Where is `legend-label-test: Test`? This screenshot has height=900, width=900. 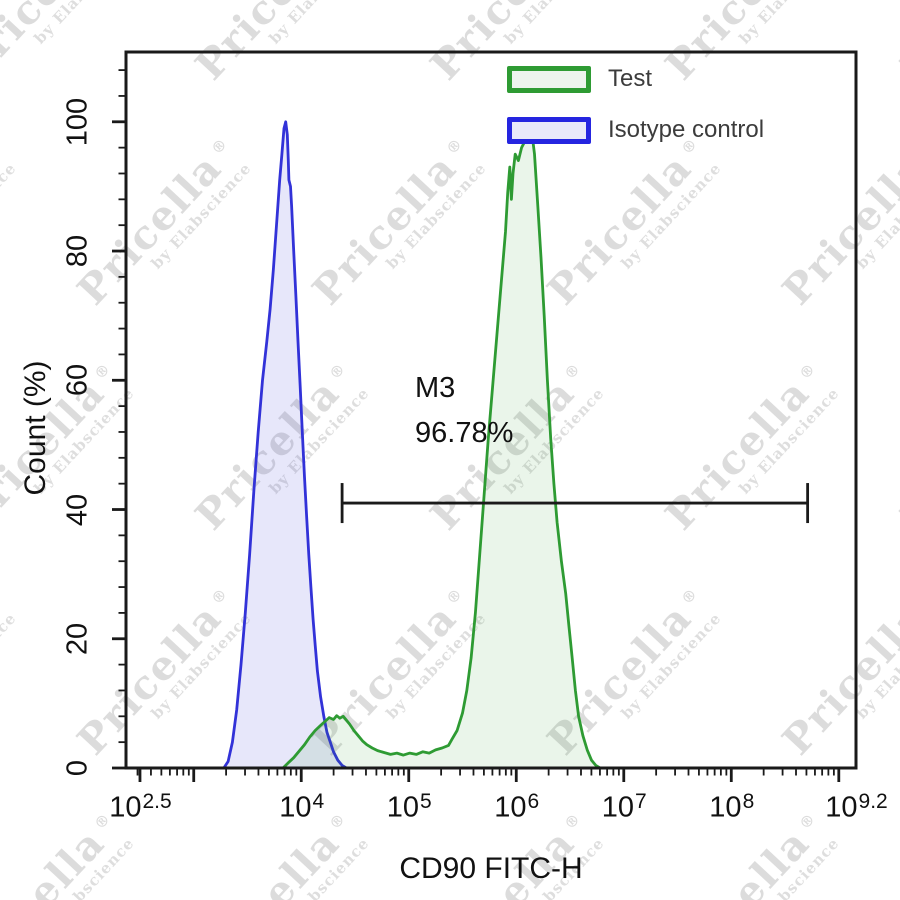 legend-label-test: Test is located at coordinates (630, 78).